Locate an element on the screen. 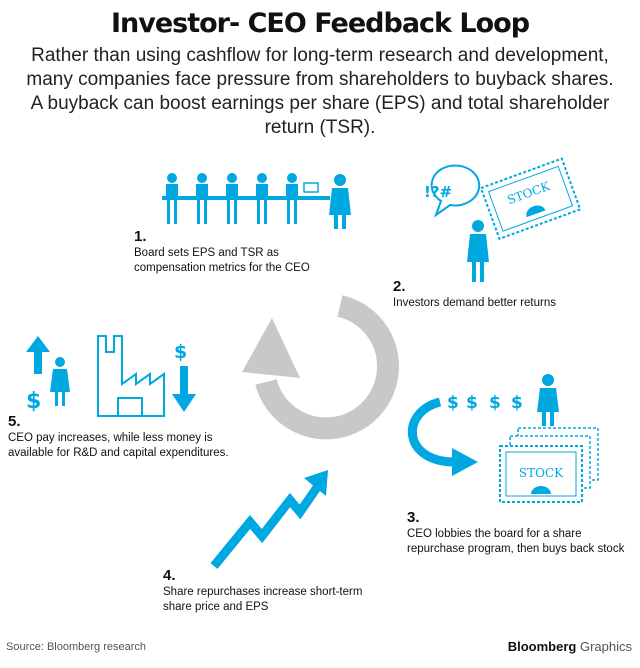  stock-certificate-icon: STOCK is located at coordinates (530, 199).